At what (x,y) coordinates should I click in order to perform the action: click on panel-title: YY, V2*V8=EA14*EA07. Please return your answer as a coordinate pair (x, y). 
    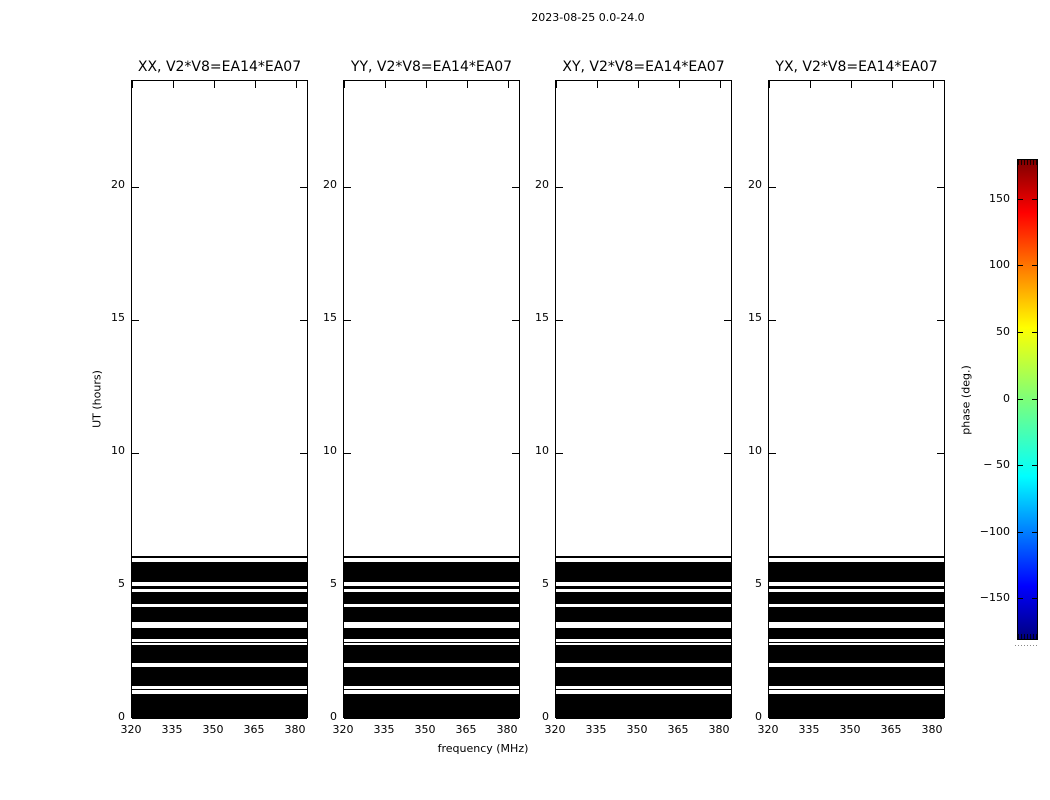
    Looking at the image, I should click on (431, 67).